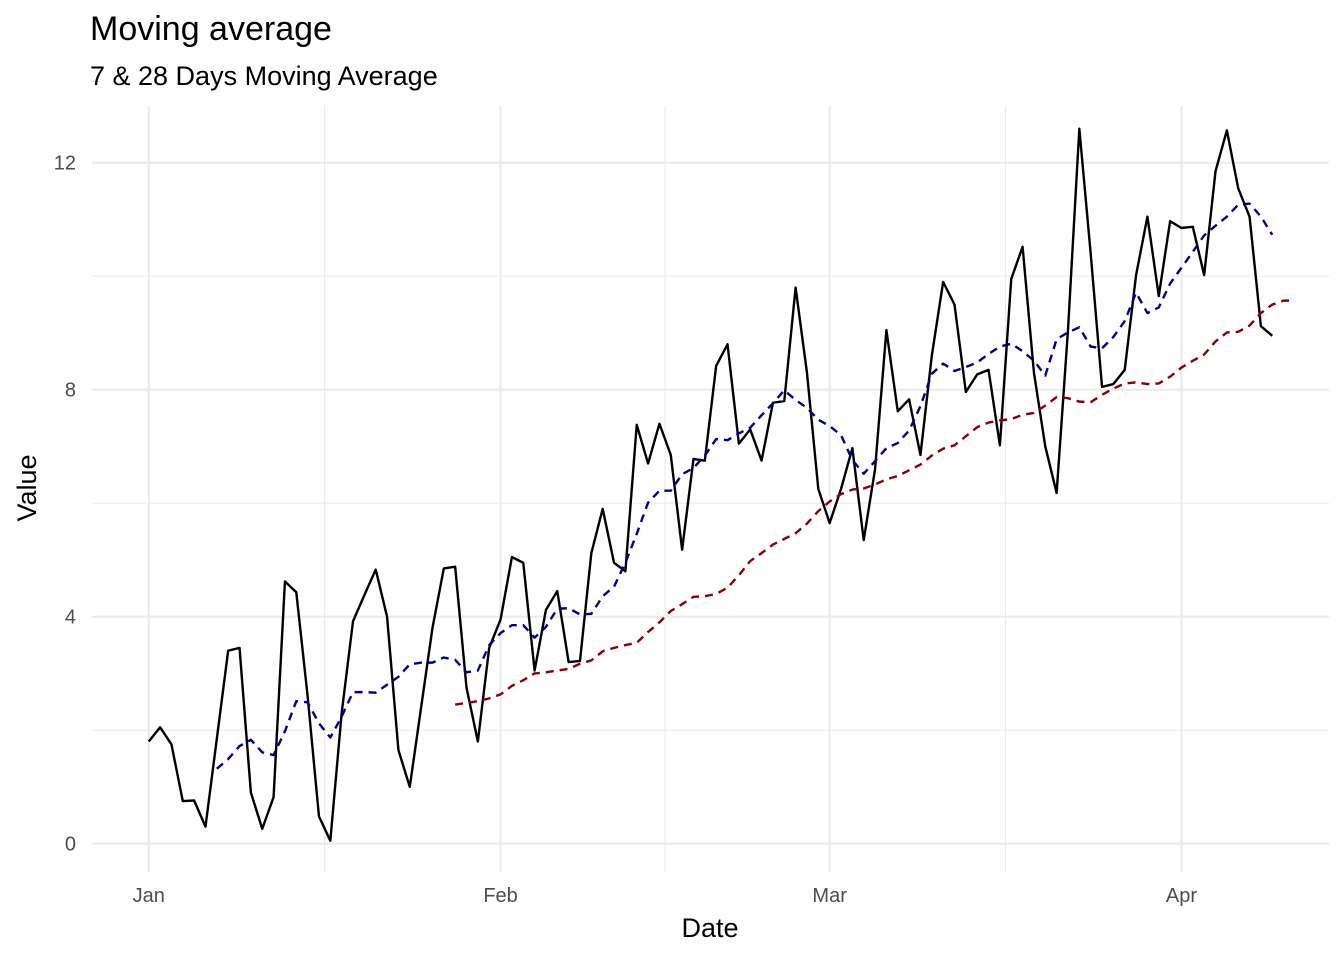 The image size is (1344, 960). I want to click on chart-title: Moving average, so click(211, 29).